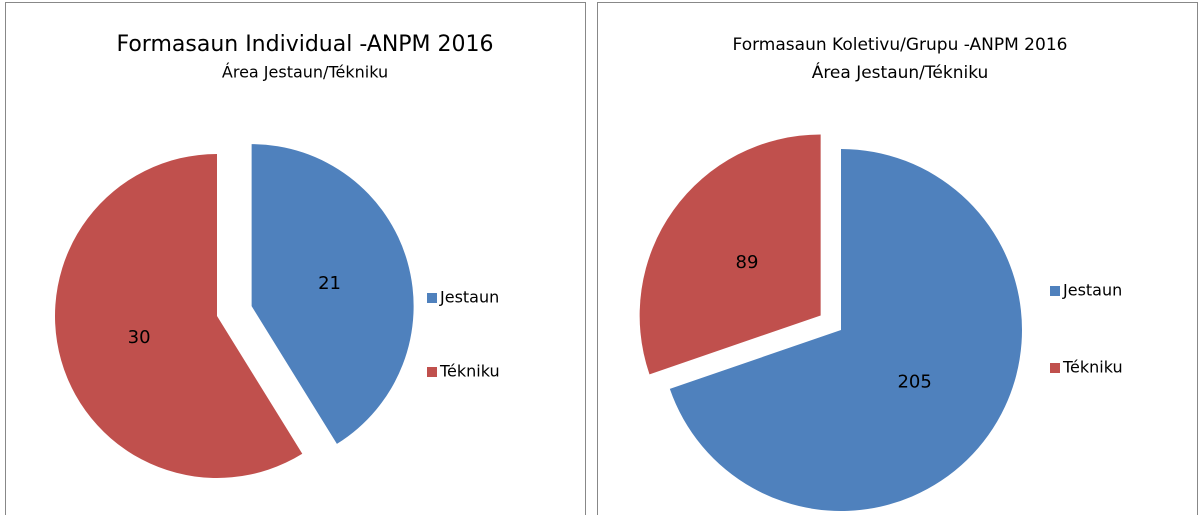 This screenshot has height=515, width=1199. Describe the element at coordinates (304, 44) in the screenshot. I see `chart-title: Formasaun Individual -ANPM 2016` at that location.